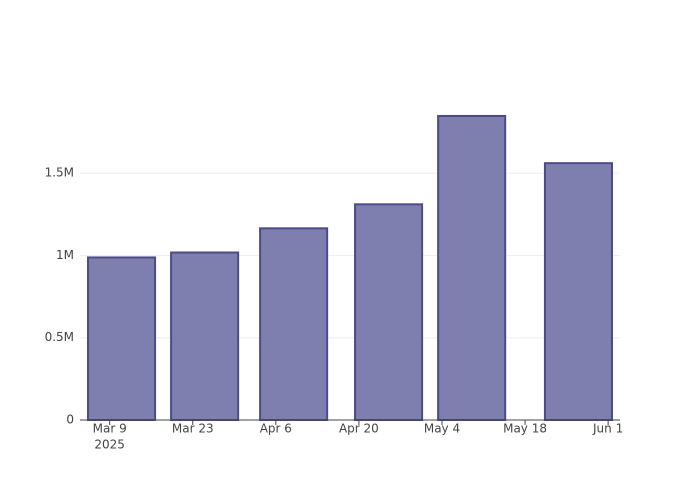 The width and height of the screenshot is (700, 500). Describe the element at coordinates (359, 429) in the screenshot. I see `x-tick-label: Apr 20` at that location.